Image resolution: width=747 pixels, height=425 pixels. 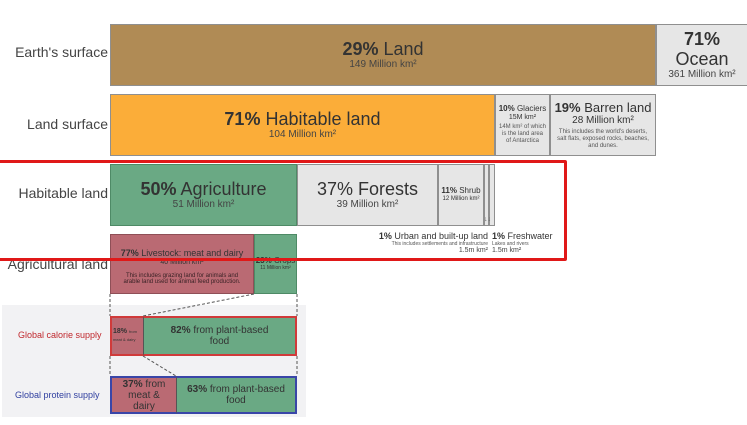 I want to click on forests-area: 39 Million km², so click(x=367, y=205).